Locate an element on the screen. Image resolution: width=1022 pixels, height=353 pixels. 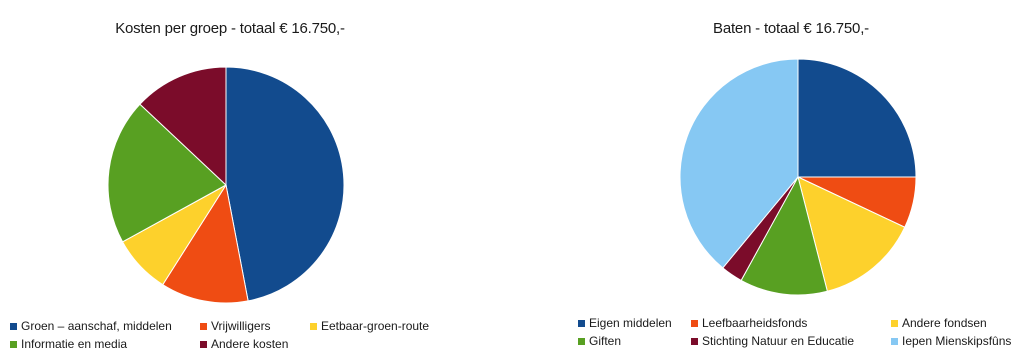
legend-item: Leefbaarheidsfonds is located at coordinates (749, 323).